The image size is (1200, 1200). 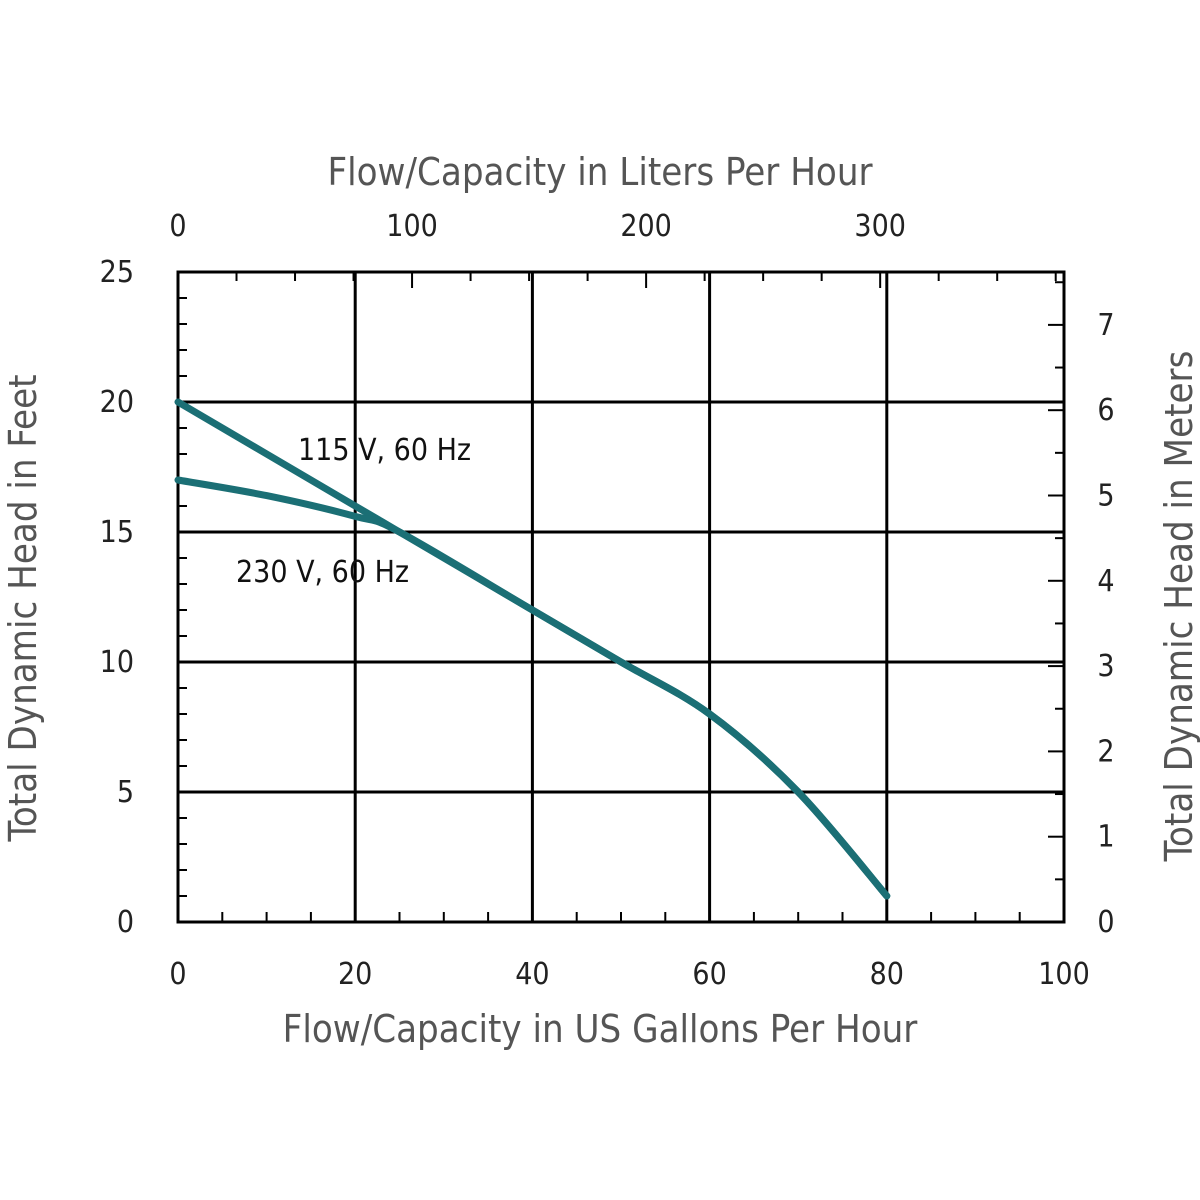 What do you see at coordinates (125, 922) in the screenshot?
I see `y-tick-label-0: 0` at bounding box center [125, 922].